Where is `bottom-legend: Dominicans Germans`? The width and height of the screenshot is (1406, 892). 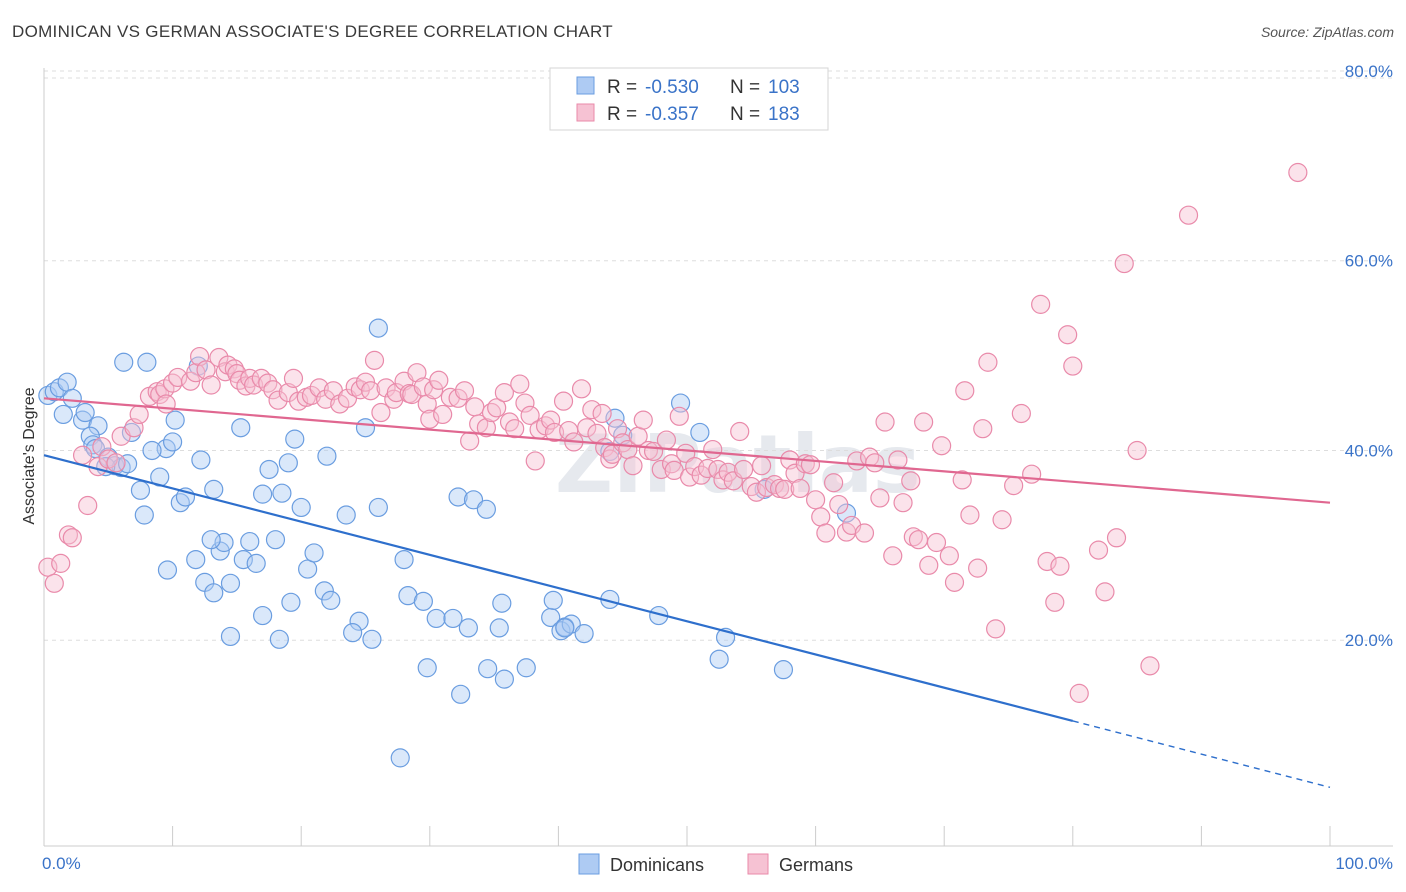 bottom-legend: Dominicans Germans is located at coordinates (715, 864).